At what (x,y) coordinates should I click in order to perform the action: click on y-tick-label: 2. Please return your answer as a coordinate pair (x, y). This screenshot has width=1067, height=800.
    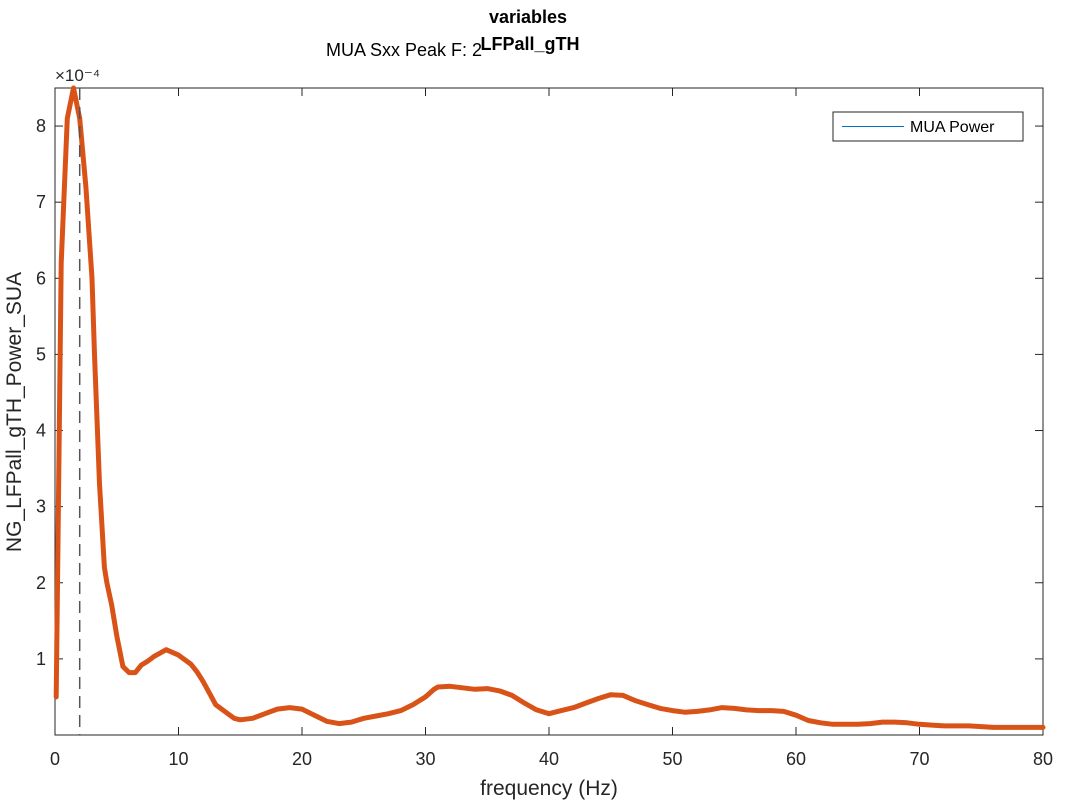
    Looking at the image, I should click on (41, 583).